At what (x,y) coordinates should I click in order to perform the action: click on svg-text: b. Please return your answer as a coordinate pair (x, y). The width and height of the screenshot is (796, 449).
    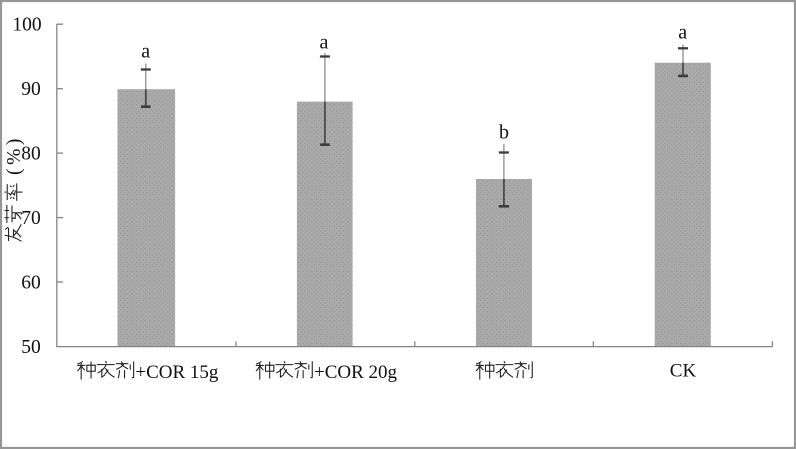
    Looking at the image, I should click on (504, 133).